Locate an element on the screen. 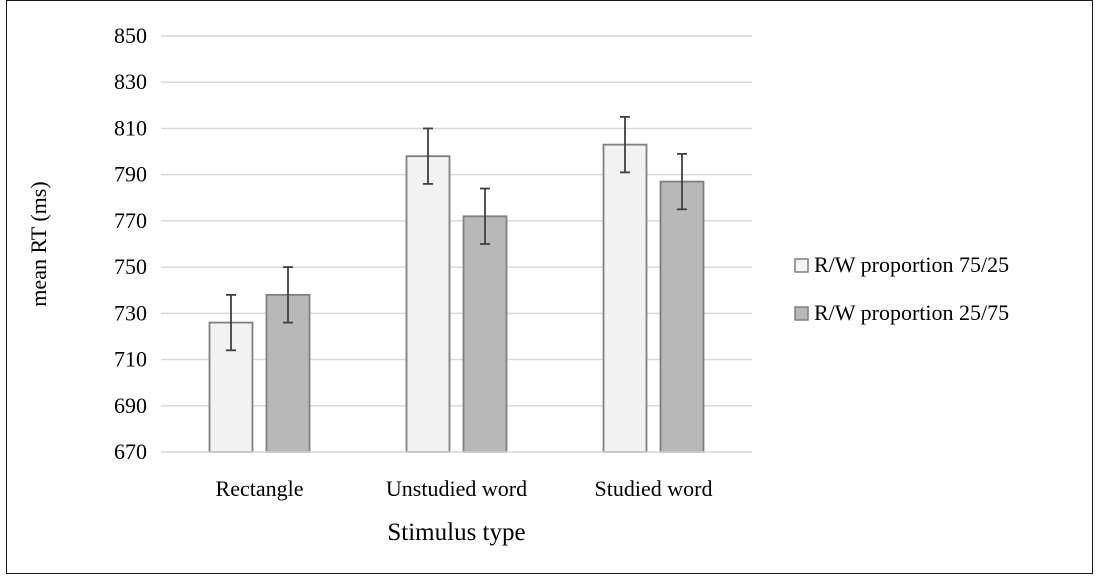  y-tick-label: 850 is located at coordinates (130, 35).